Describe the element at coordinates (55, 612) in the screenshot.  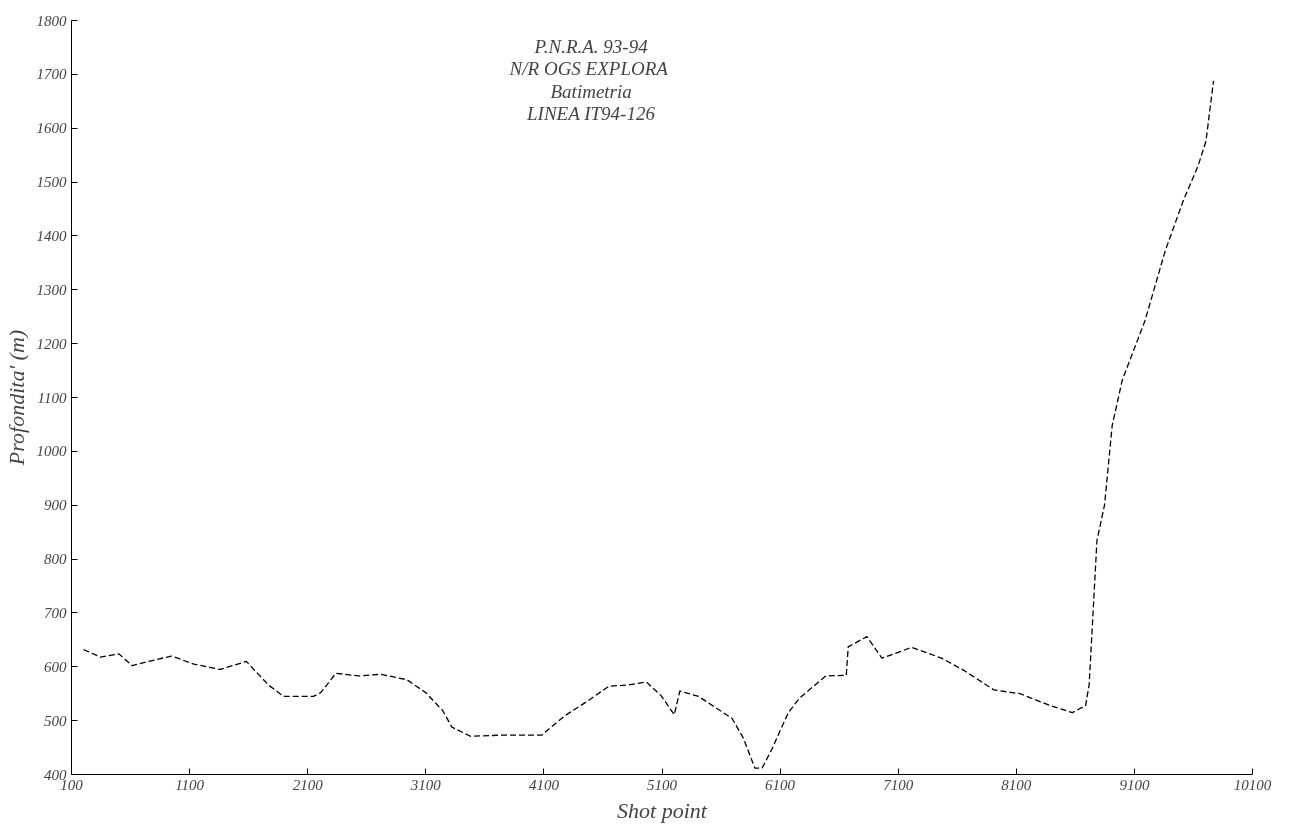
I see `y-tick-label: 700` at that location.